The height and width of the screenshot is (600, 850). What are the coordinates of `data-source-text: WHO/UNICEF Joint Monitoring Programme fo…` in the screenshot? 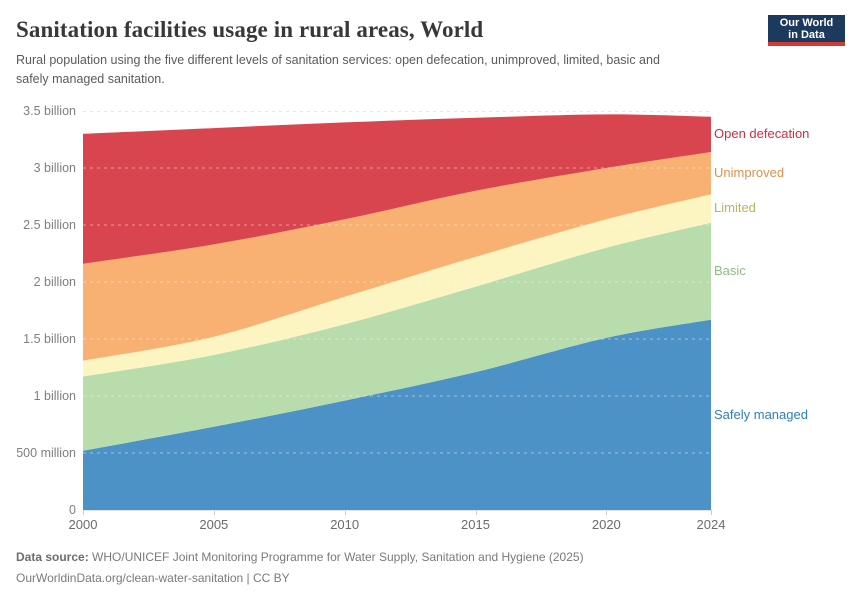 It's located at (336, 557).